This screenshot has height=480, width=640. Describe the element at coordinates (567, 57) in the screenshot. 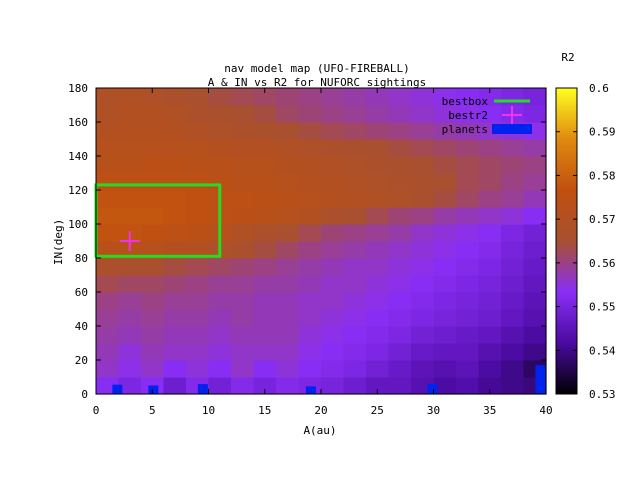

I see `colorbar-label: R2` at that location.